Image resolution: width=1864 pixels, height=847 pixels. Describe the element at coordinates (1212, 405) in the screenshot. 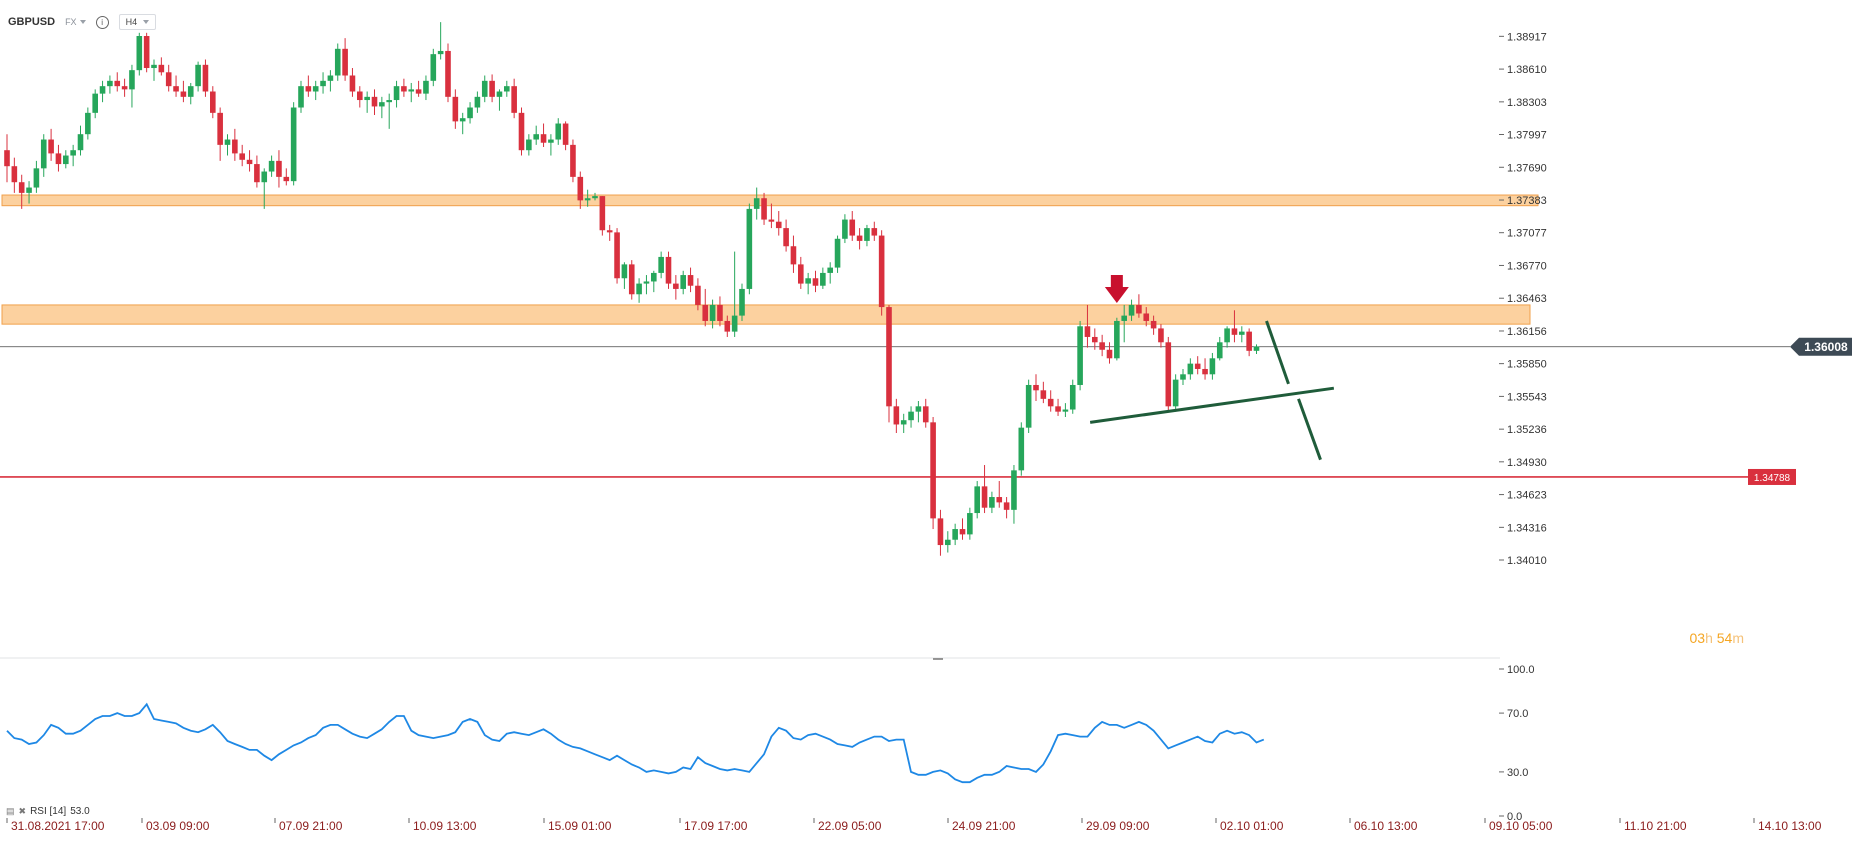

I see `trendline` at that location.